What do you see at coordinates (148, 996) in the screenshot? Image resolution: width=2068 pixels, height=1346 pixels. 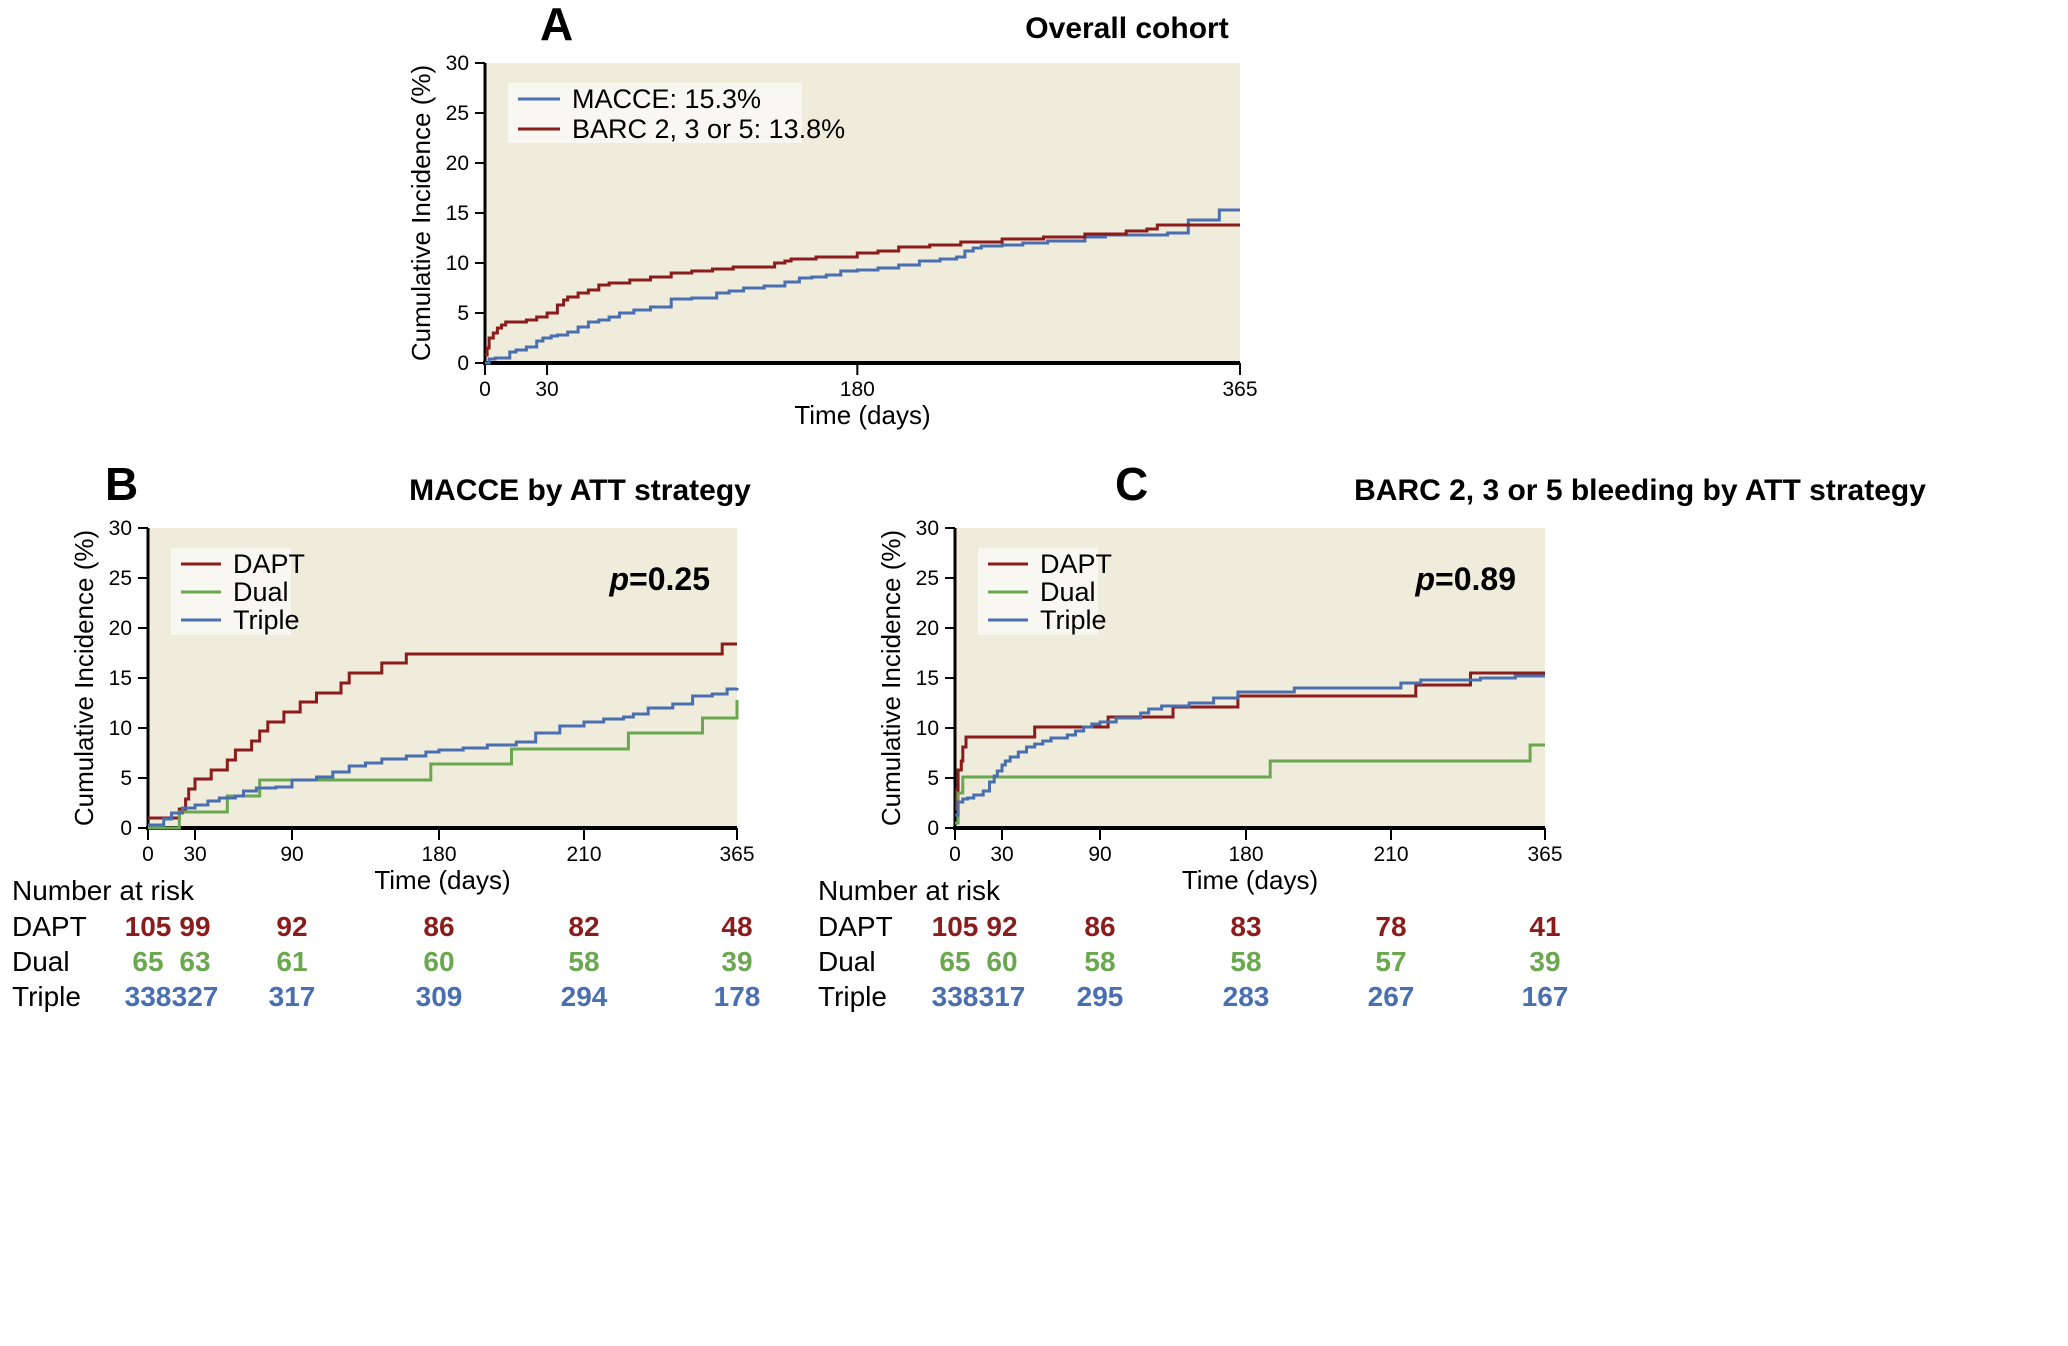 I see `risk-count: 338` at bounding box center [148, 996].